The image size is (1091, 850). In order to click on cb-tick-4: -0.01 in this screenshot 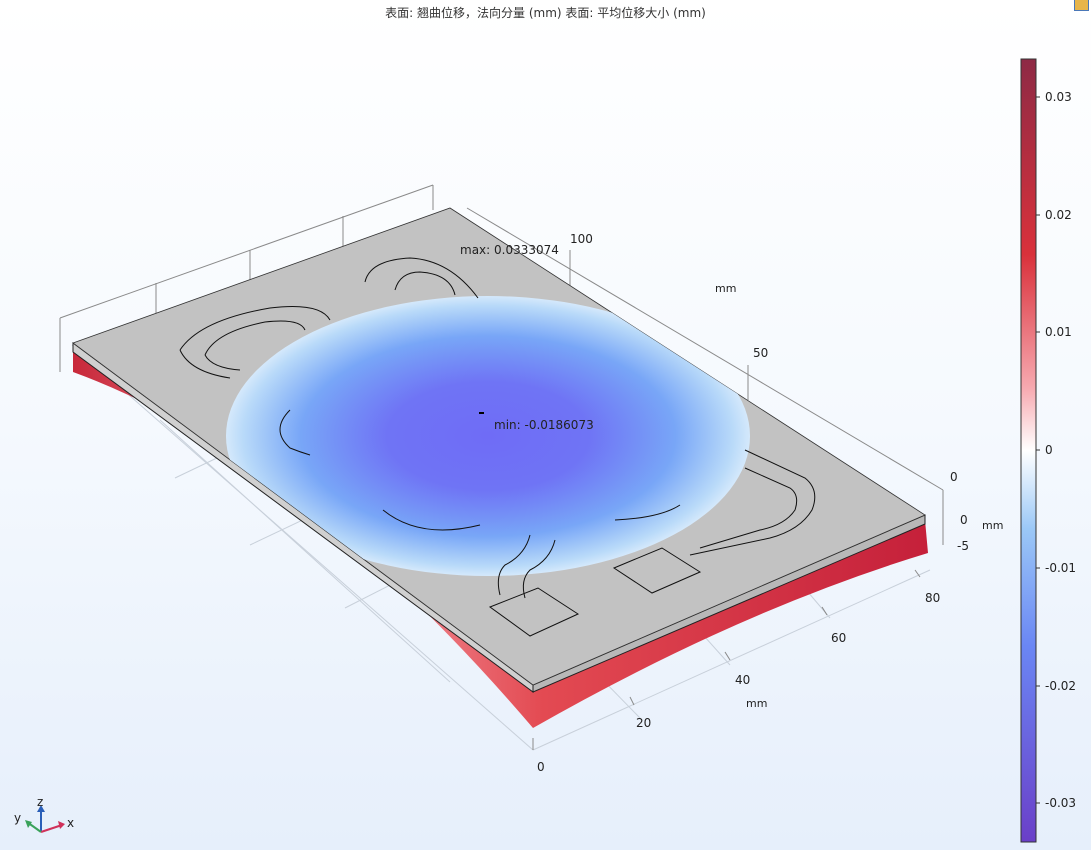, I will do `click(1060, 568)`.